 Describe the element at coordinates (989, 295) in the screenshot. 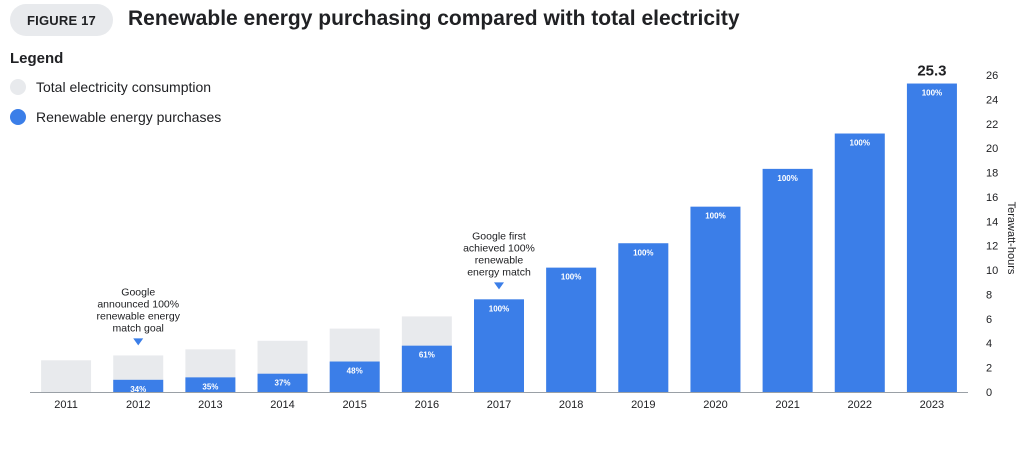

I see `y-tick-label-8: 8` at that location.